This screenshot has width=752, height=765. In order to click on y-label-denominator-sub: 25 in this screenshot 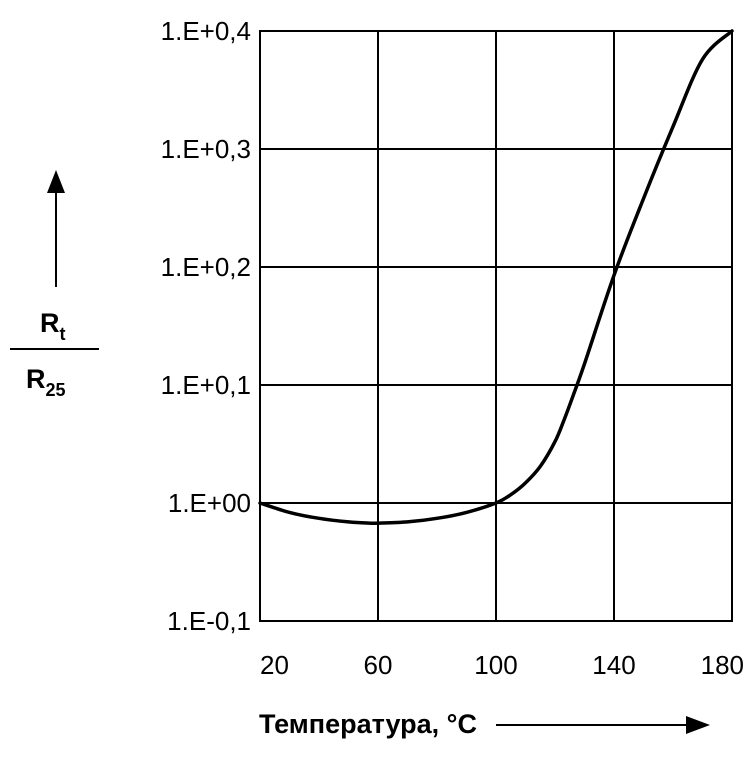, I will do `click(56, 390)`.